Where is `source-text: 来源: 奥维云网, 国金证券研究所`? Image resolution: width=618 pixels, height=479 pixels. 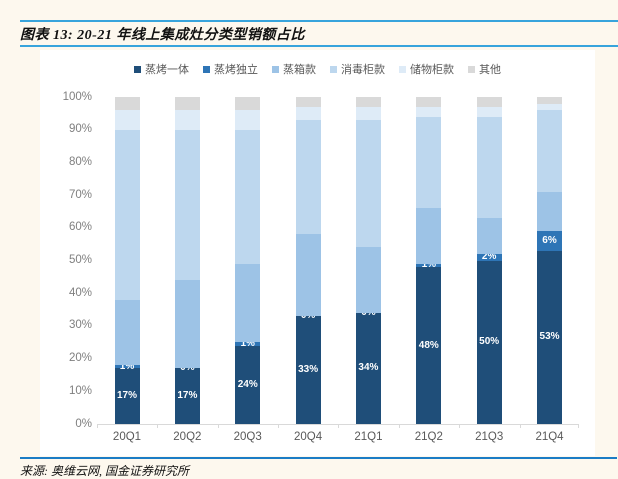
source-text: 来源: 奥维云网, 国金证券研究所 is located at coordinates (104, 471).